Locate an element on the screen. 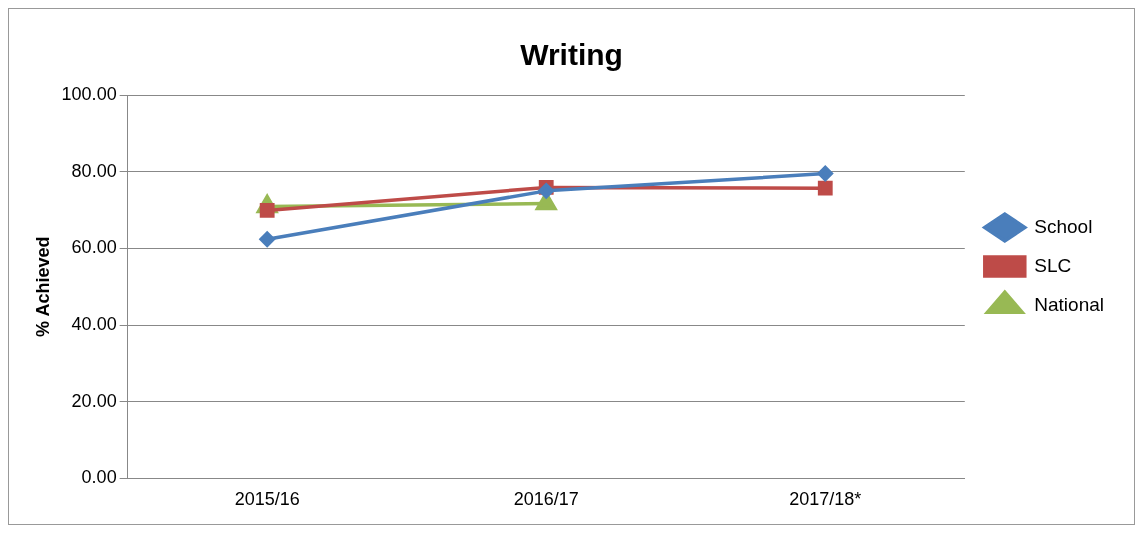  chart-title: Writing is located at coordinates (571, 55).